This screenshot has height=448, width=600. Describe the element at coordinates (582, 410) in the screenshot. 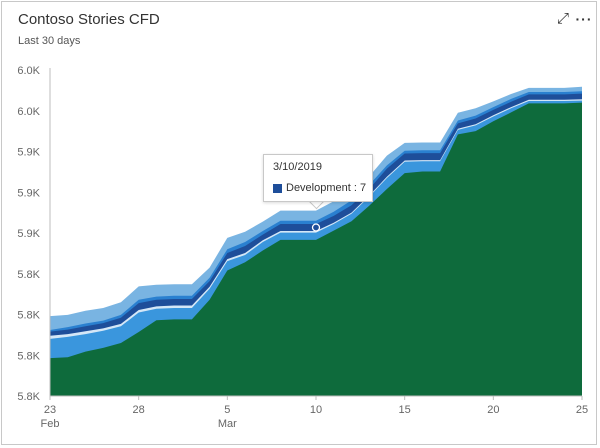

I see `x-tick-label: 25` at that location.